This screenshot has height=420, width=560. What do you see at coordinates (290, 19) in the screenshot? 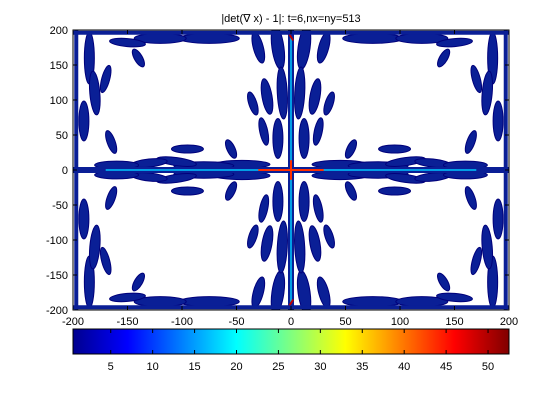
I see `chart-title: |det(∇ x) - 1|: t=6,nx=ny=513` at bounding box center [290, 19].